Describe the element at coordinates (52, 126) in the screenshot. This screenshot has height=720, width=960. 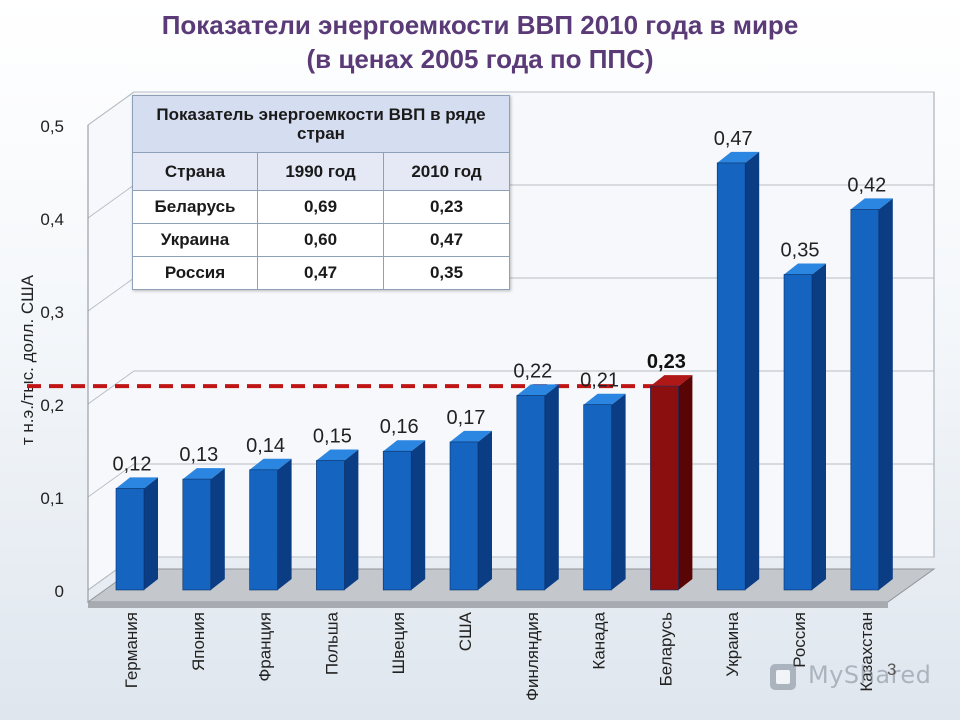
I see `y-tick-label: 0,5` at that location.